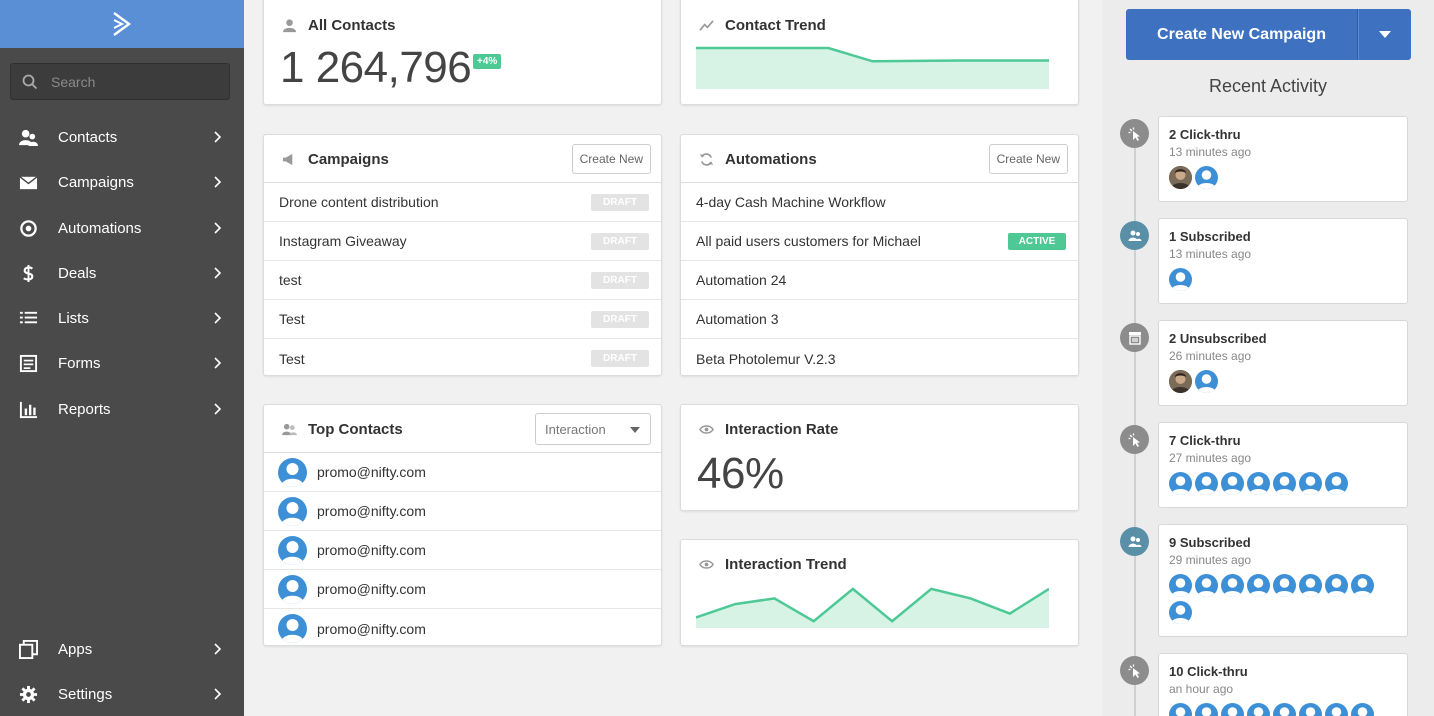 This screenshot has width=1434, height=716. I want to click on create-automation-button: Create New, so click(1028, 159).